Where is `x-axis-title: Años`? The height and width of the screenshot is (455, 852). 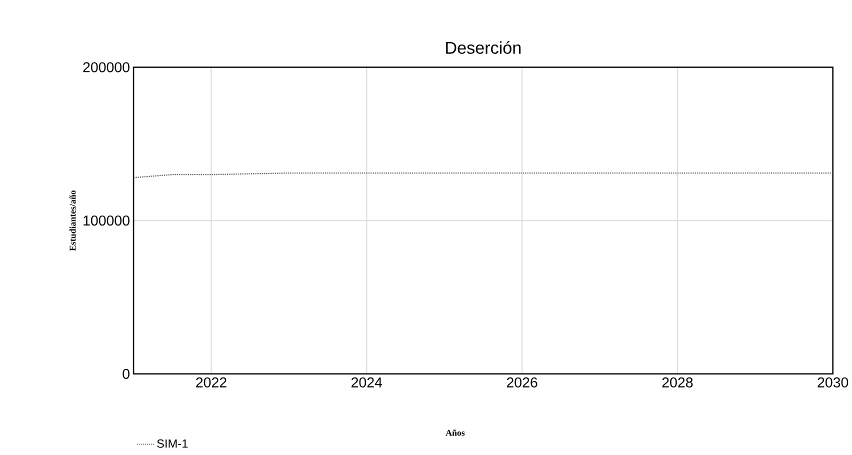
x-axis-title: Años is located at coordinates (455, 433).